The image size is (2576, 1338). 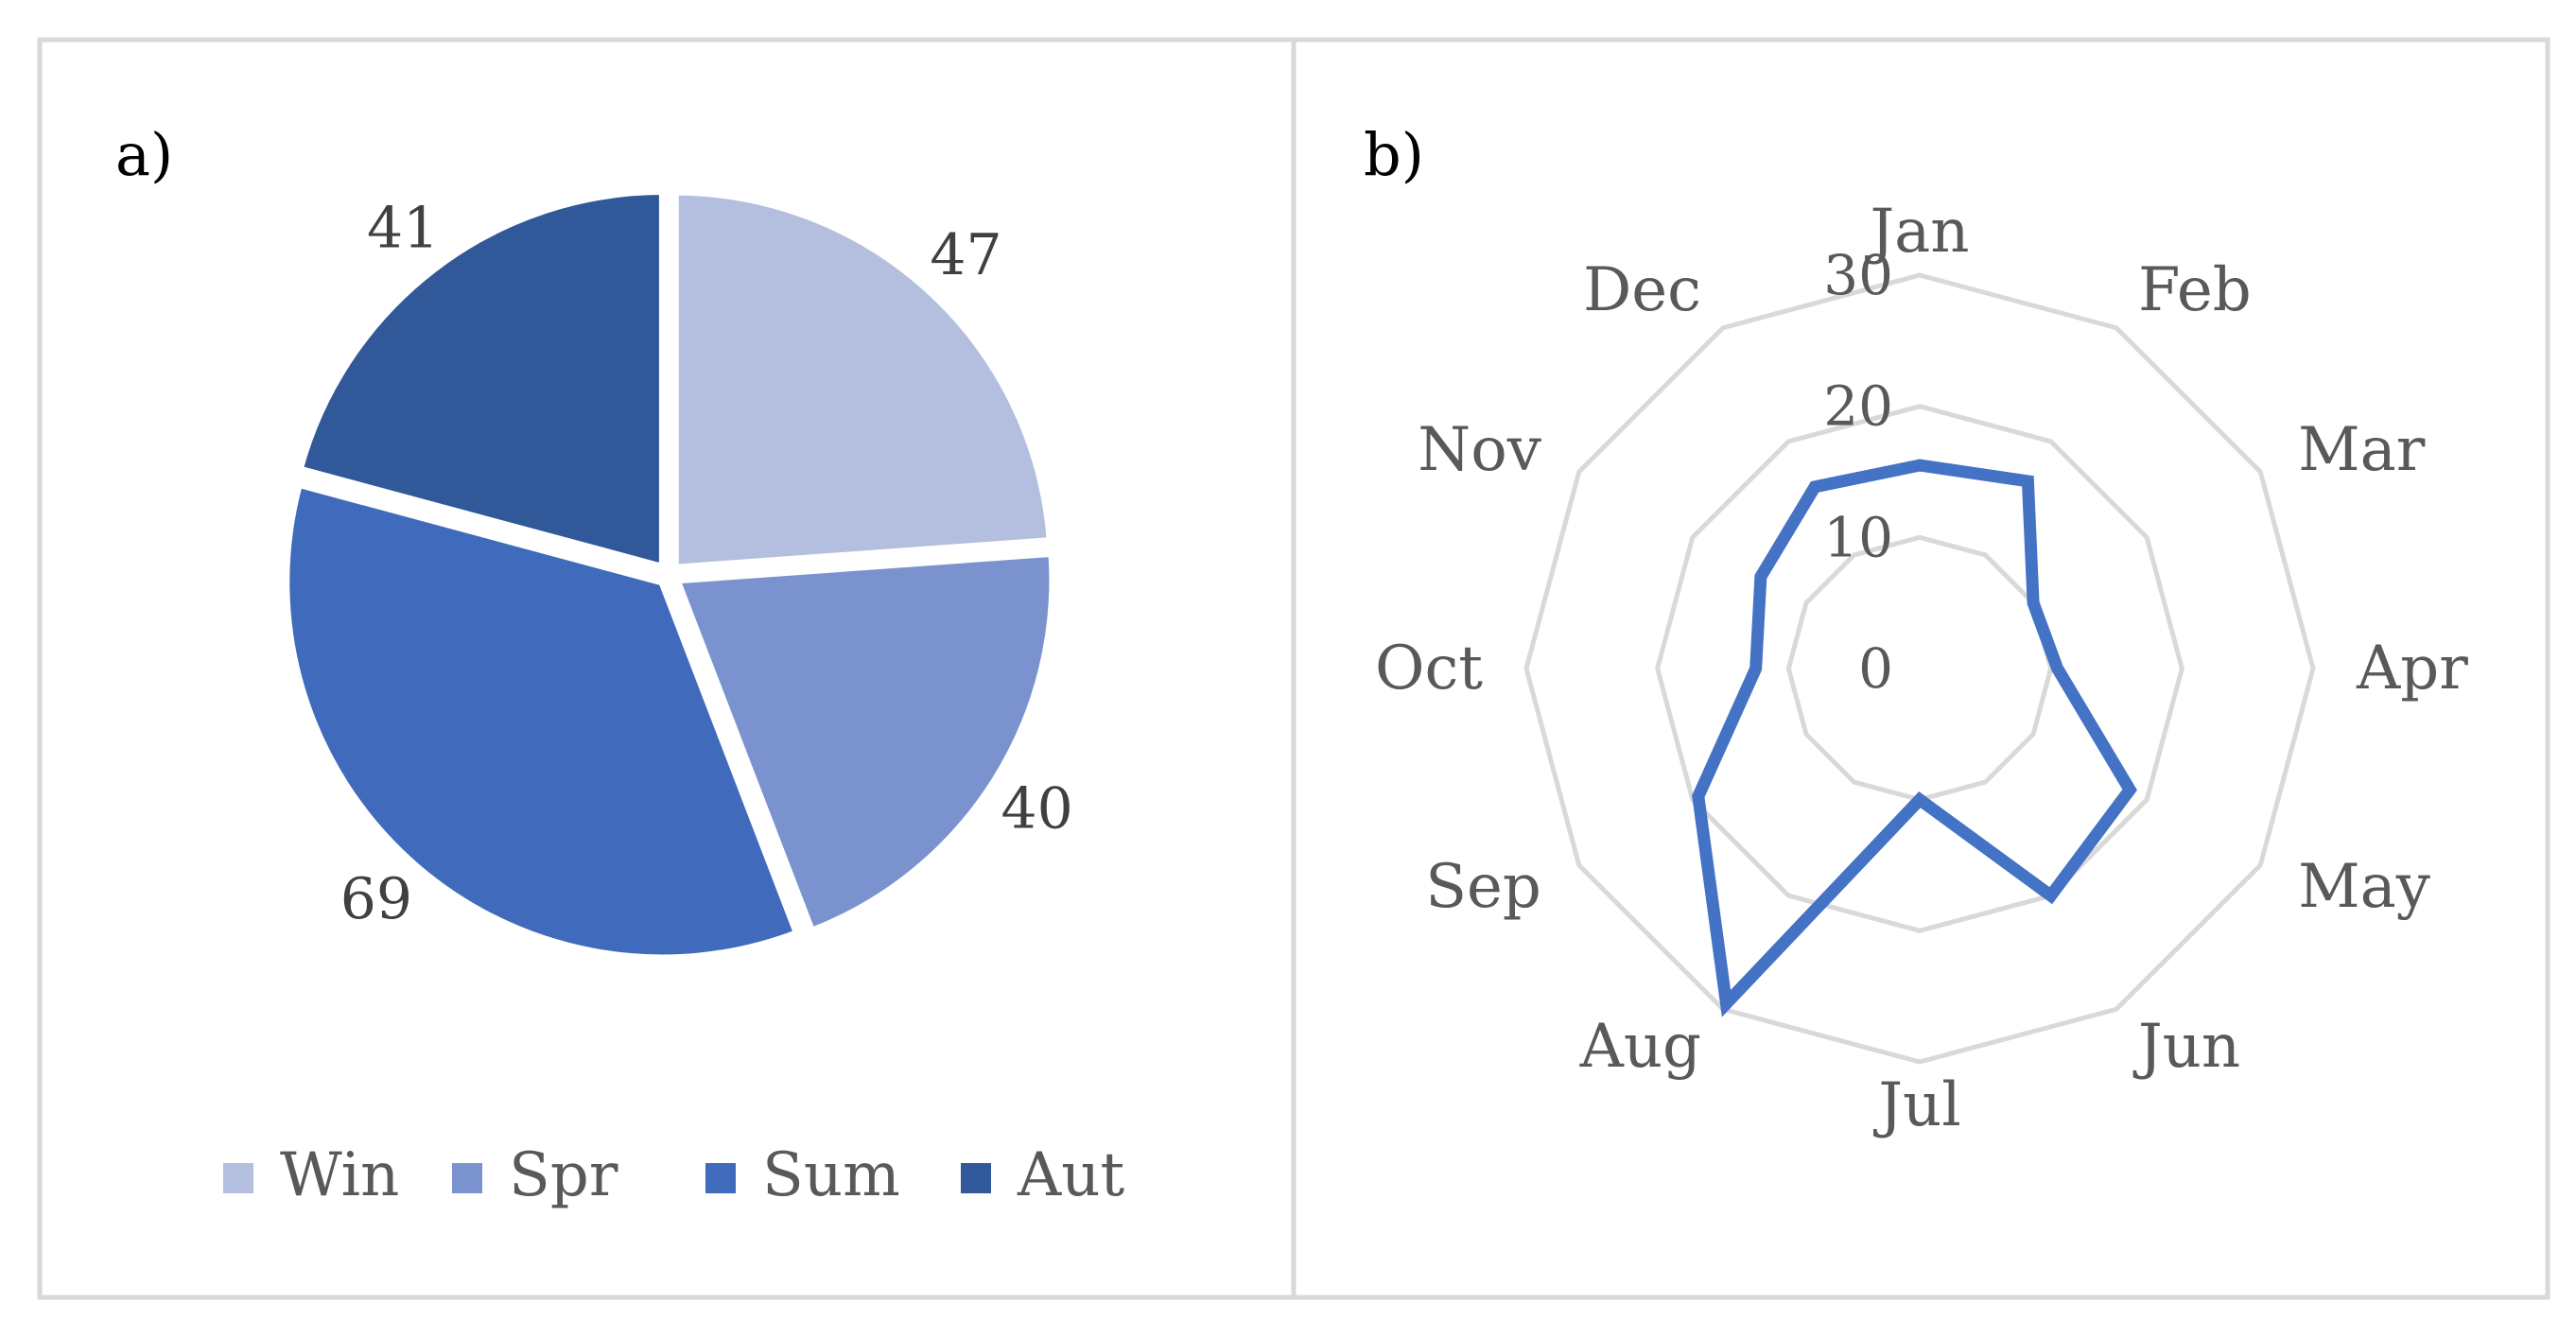 I want to click on legend-label-aut: Aut, so click(x=1070, y=1175).